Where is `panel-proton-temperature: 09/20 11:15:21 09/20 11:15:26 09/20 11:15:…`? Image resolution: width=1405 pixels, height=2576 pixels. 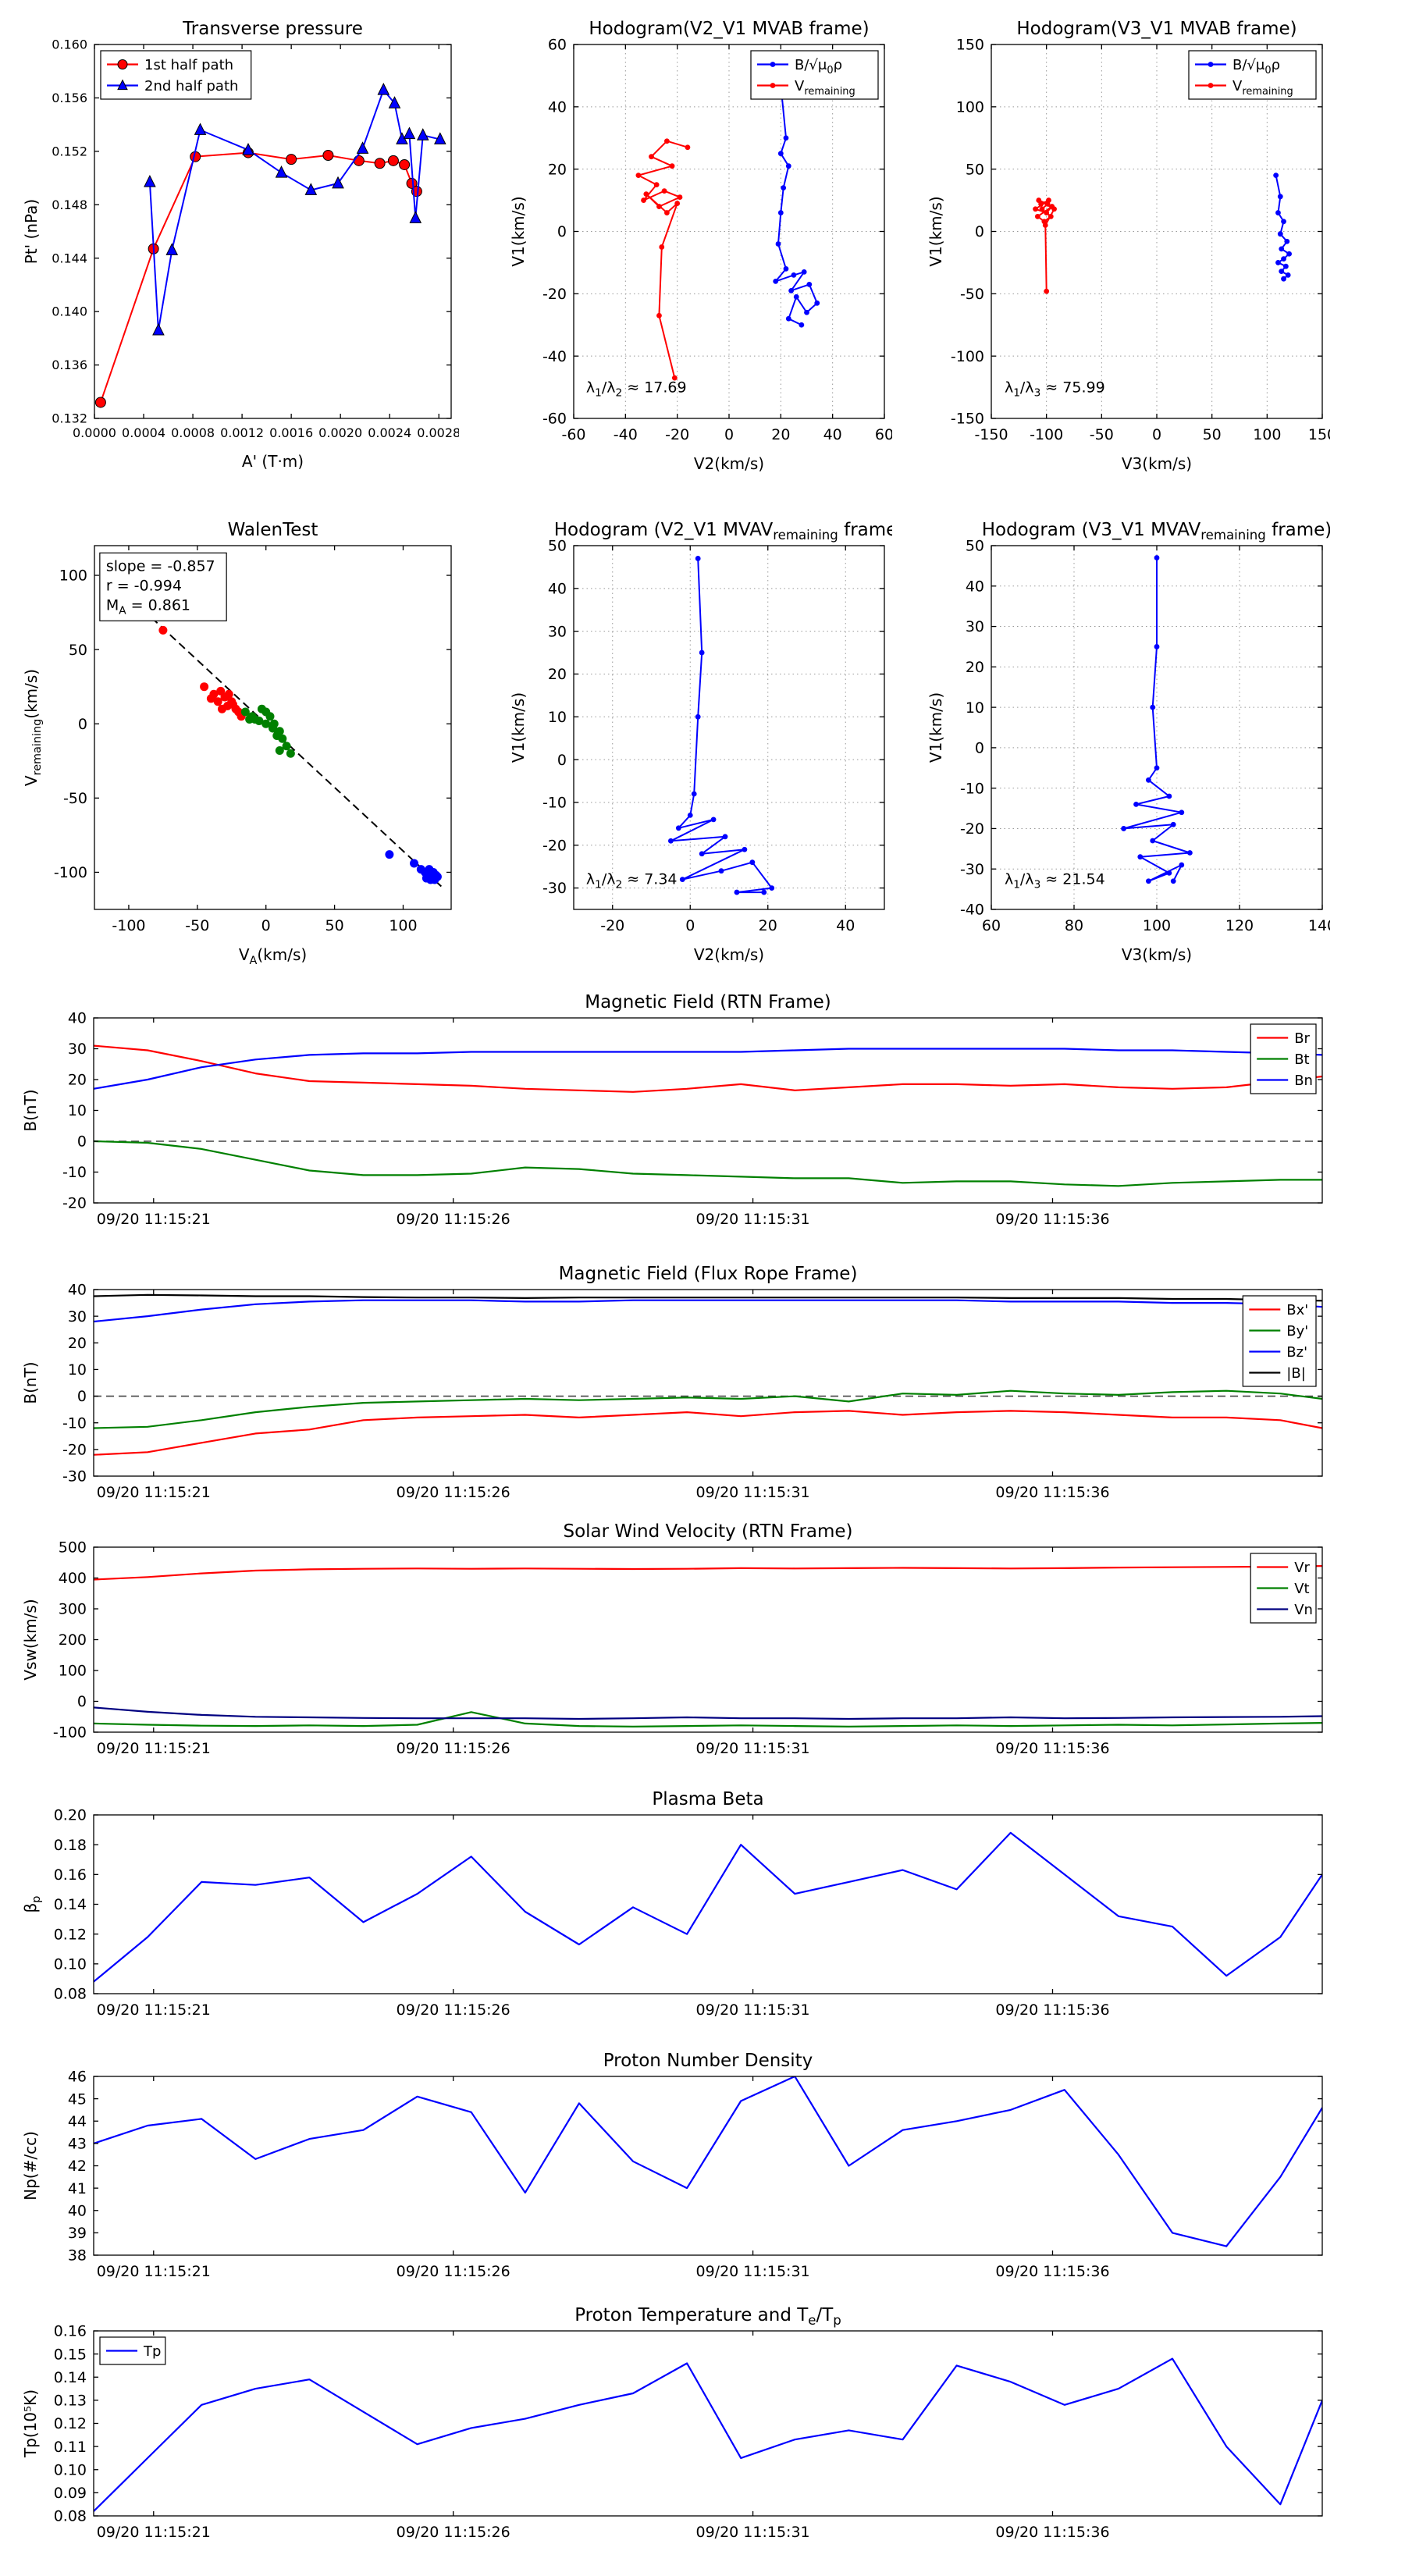 panel-proton-temperature: 09/20 11:15:21 09/20 11:15:26 09/20 11:15:… is located at coordinates (695, 2423).